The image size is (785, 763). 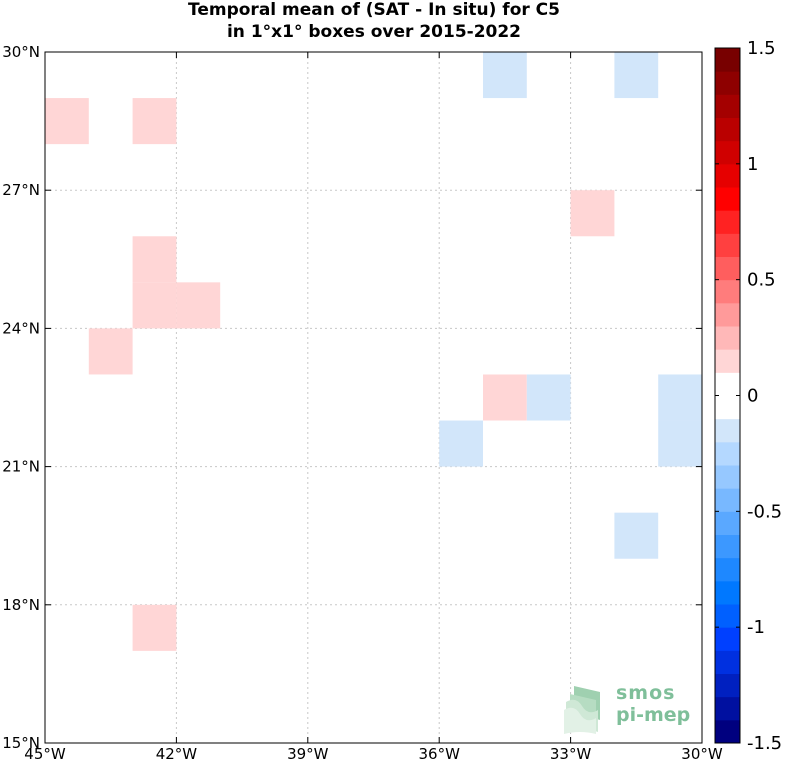 I want to click on colorbar-tick-label: -1, so click(x=756, y=627).